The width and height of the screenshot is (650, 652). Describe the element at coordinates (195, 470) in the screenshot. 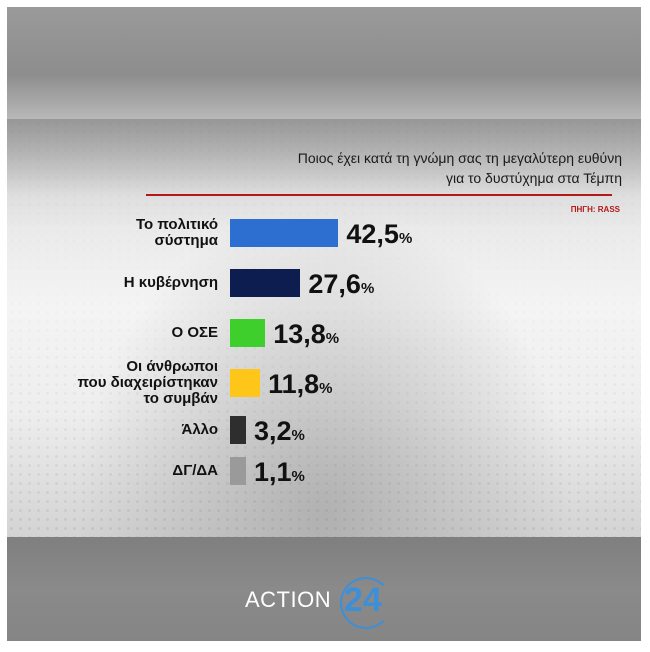

I see `category-label-line: ΔΓ/ΔΑ` at that location.